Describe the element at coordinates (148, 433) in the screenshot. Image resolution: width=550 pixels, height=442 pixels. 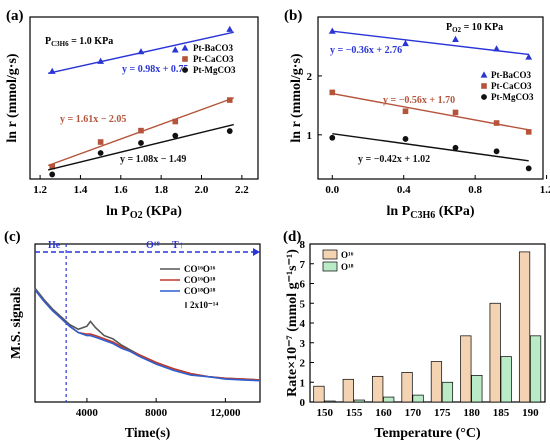
I see `x-axis-label: Time(s)` at that location.